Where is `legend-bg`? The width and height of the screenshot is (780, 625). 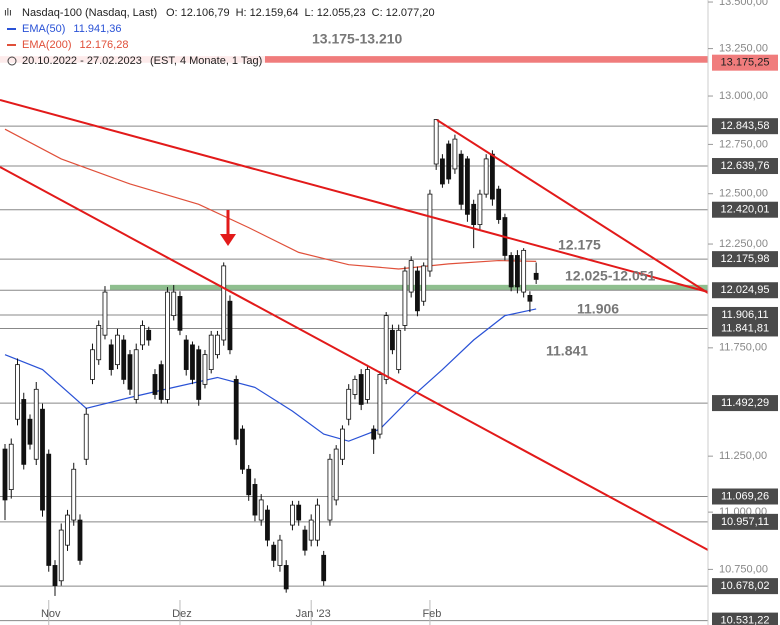
legend-bg is located at coordinates (132, 34).